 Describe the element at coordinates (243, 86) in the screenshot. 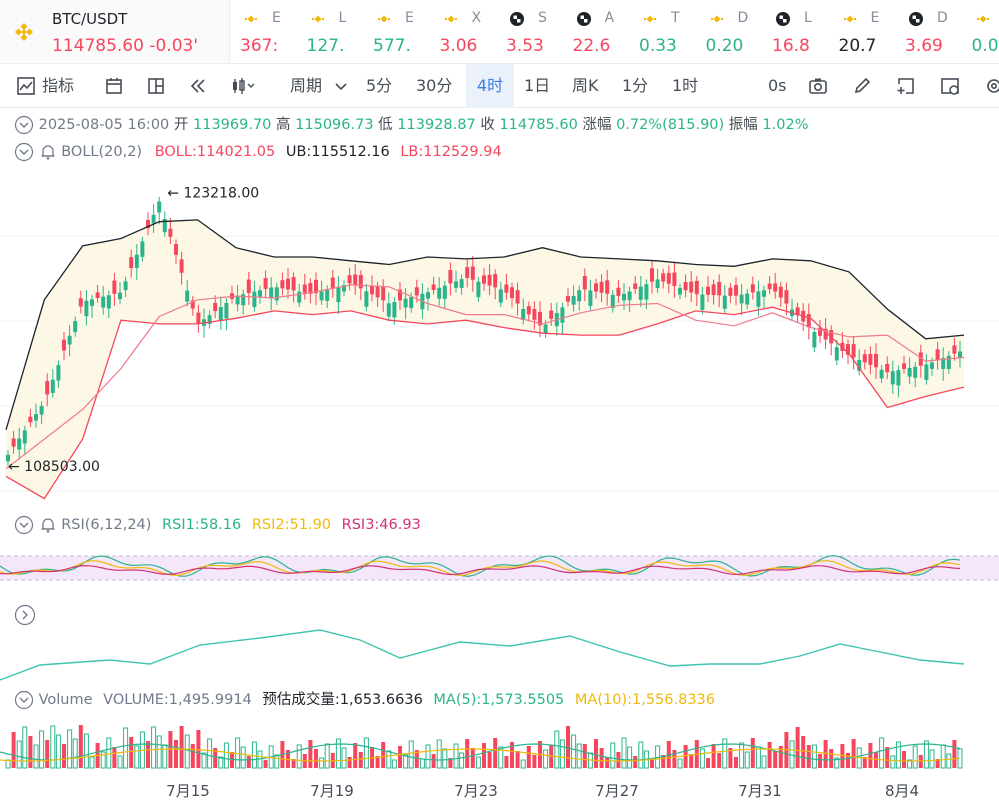

I see `candle-type-icon` at that location.